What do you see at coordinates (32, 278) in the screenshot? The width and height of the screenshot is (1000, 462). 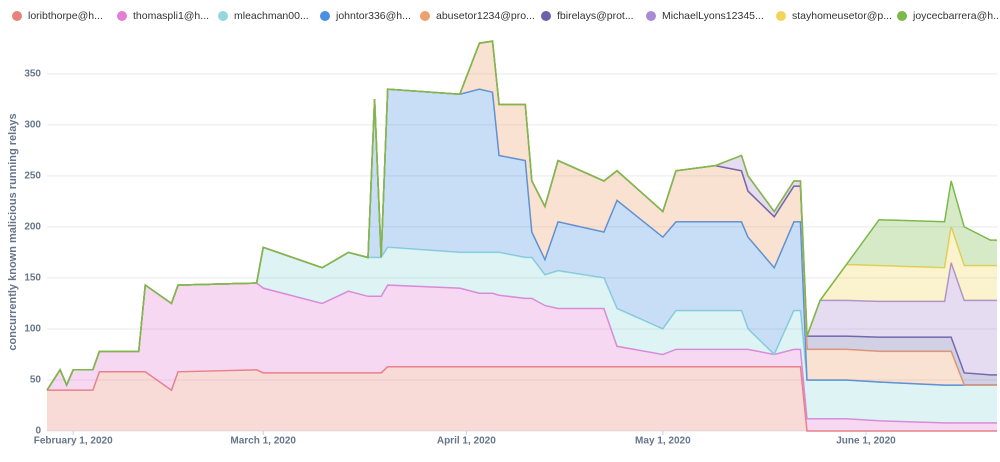 I see `y-tick-label: 150` at bounding box center [32, 278].